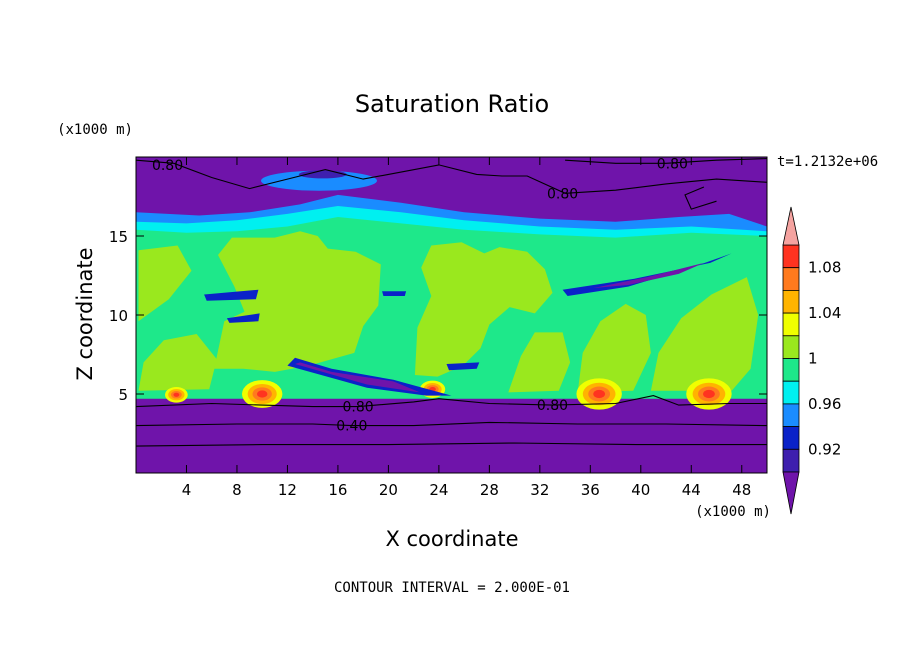  Describe the element at coordinates (351, 427) in the screenshot. I see `contour-label: 0.40` at that location.